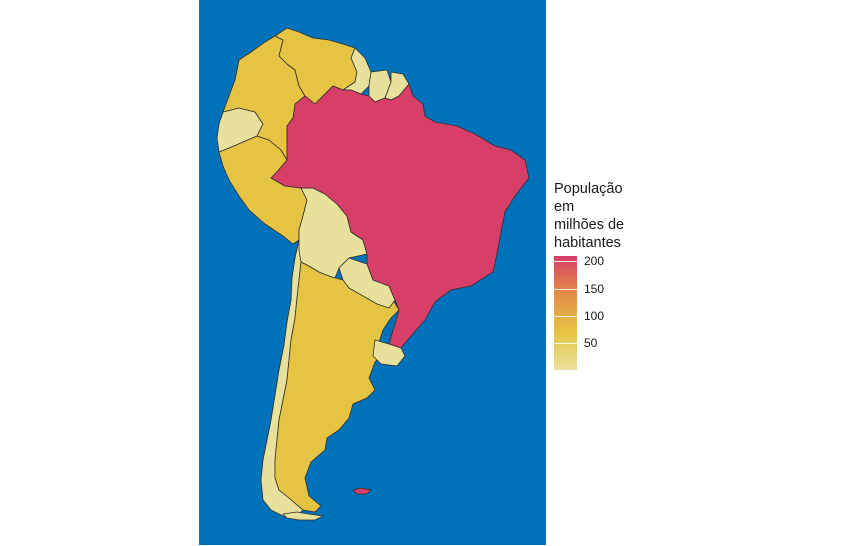 This screenshot has width=841, height=546. I want to click on legend-gradient-bar, so click(565, 313).